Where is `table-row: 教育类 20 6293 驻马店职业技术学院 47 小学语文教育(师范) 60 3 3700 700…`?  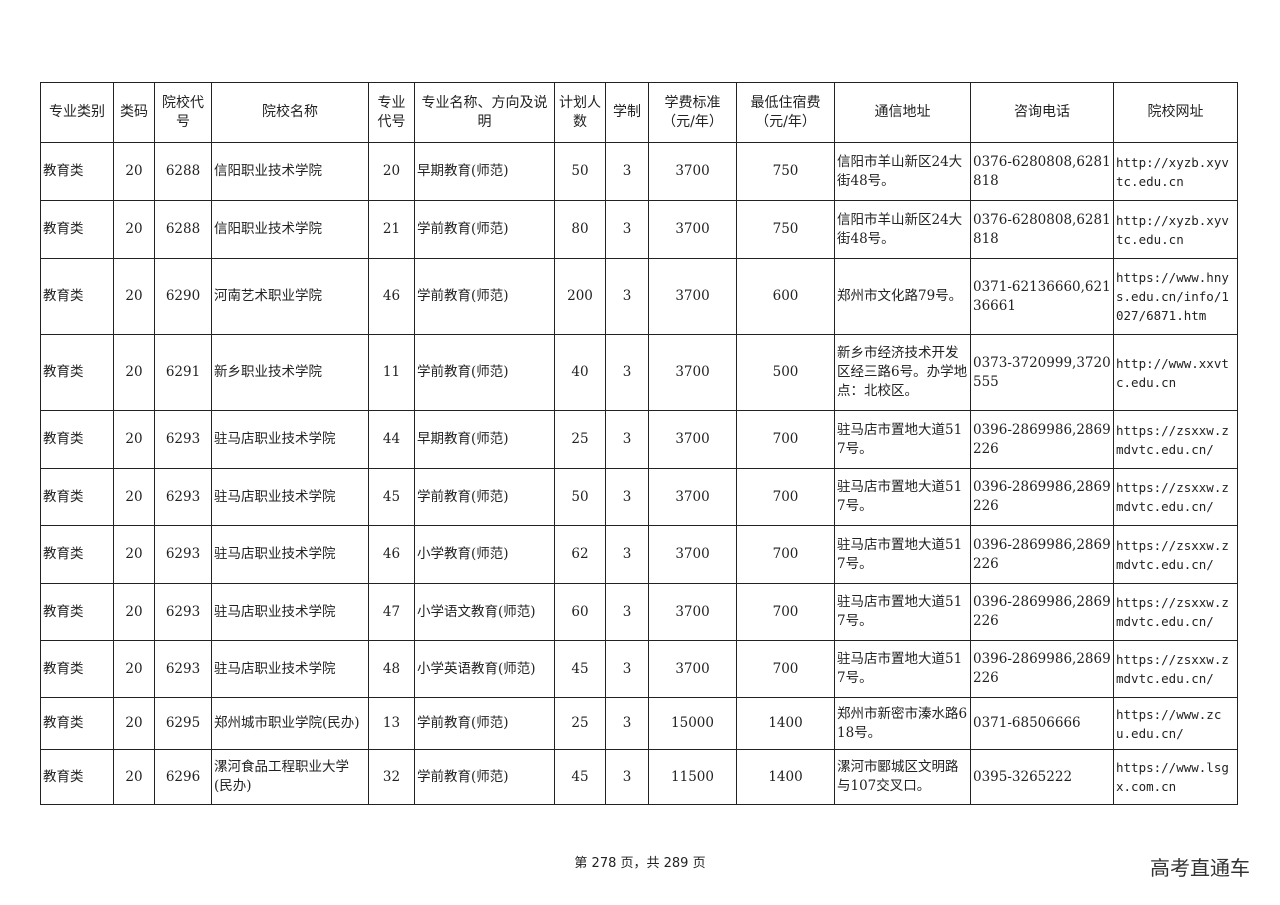
table-row: 教育类 20 6293 驻马店职业技术学院 47 小学语文教育(师范) 60 3 3700 700… is located at coordinates (639, 612).